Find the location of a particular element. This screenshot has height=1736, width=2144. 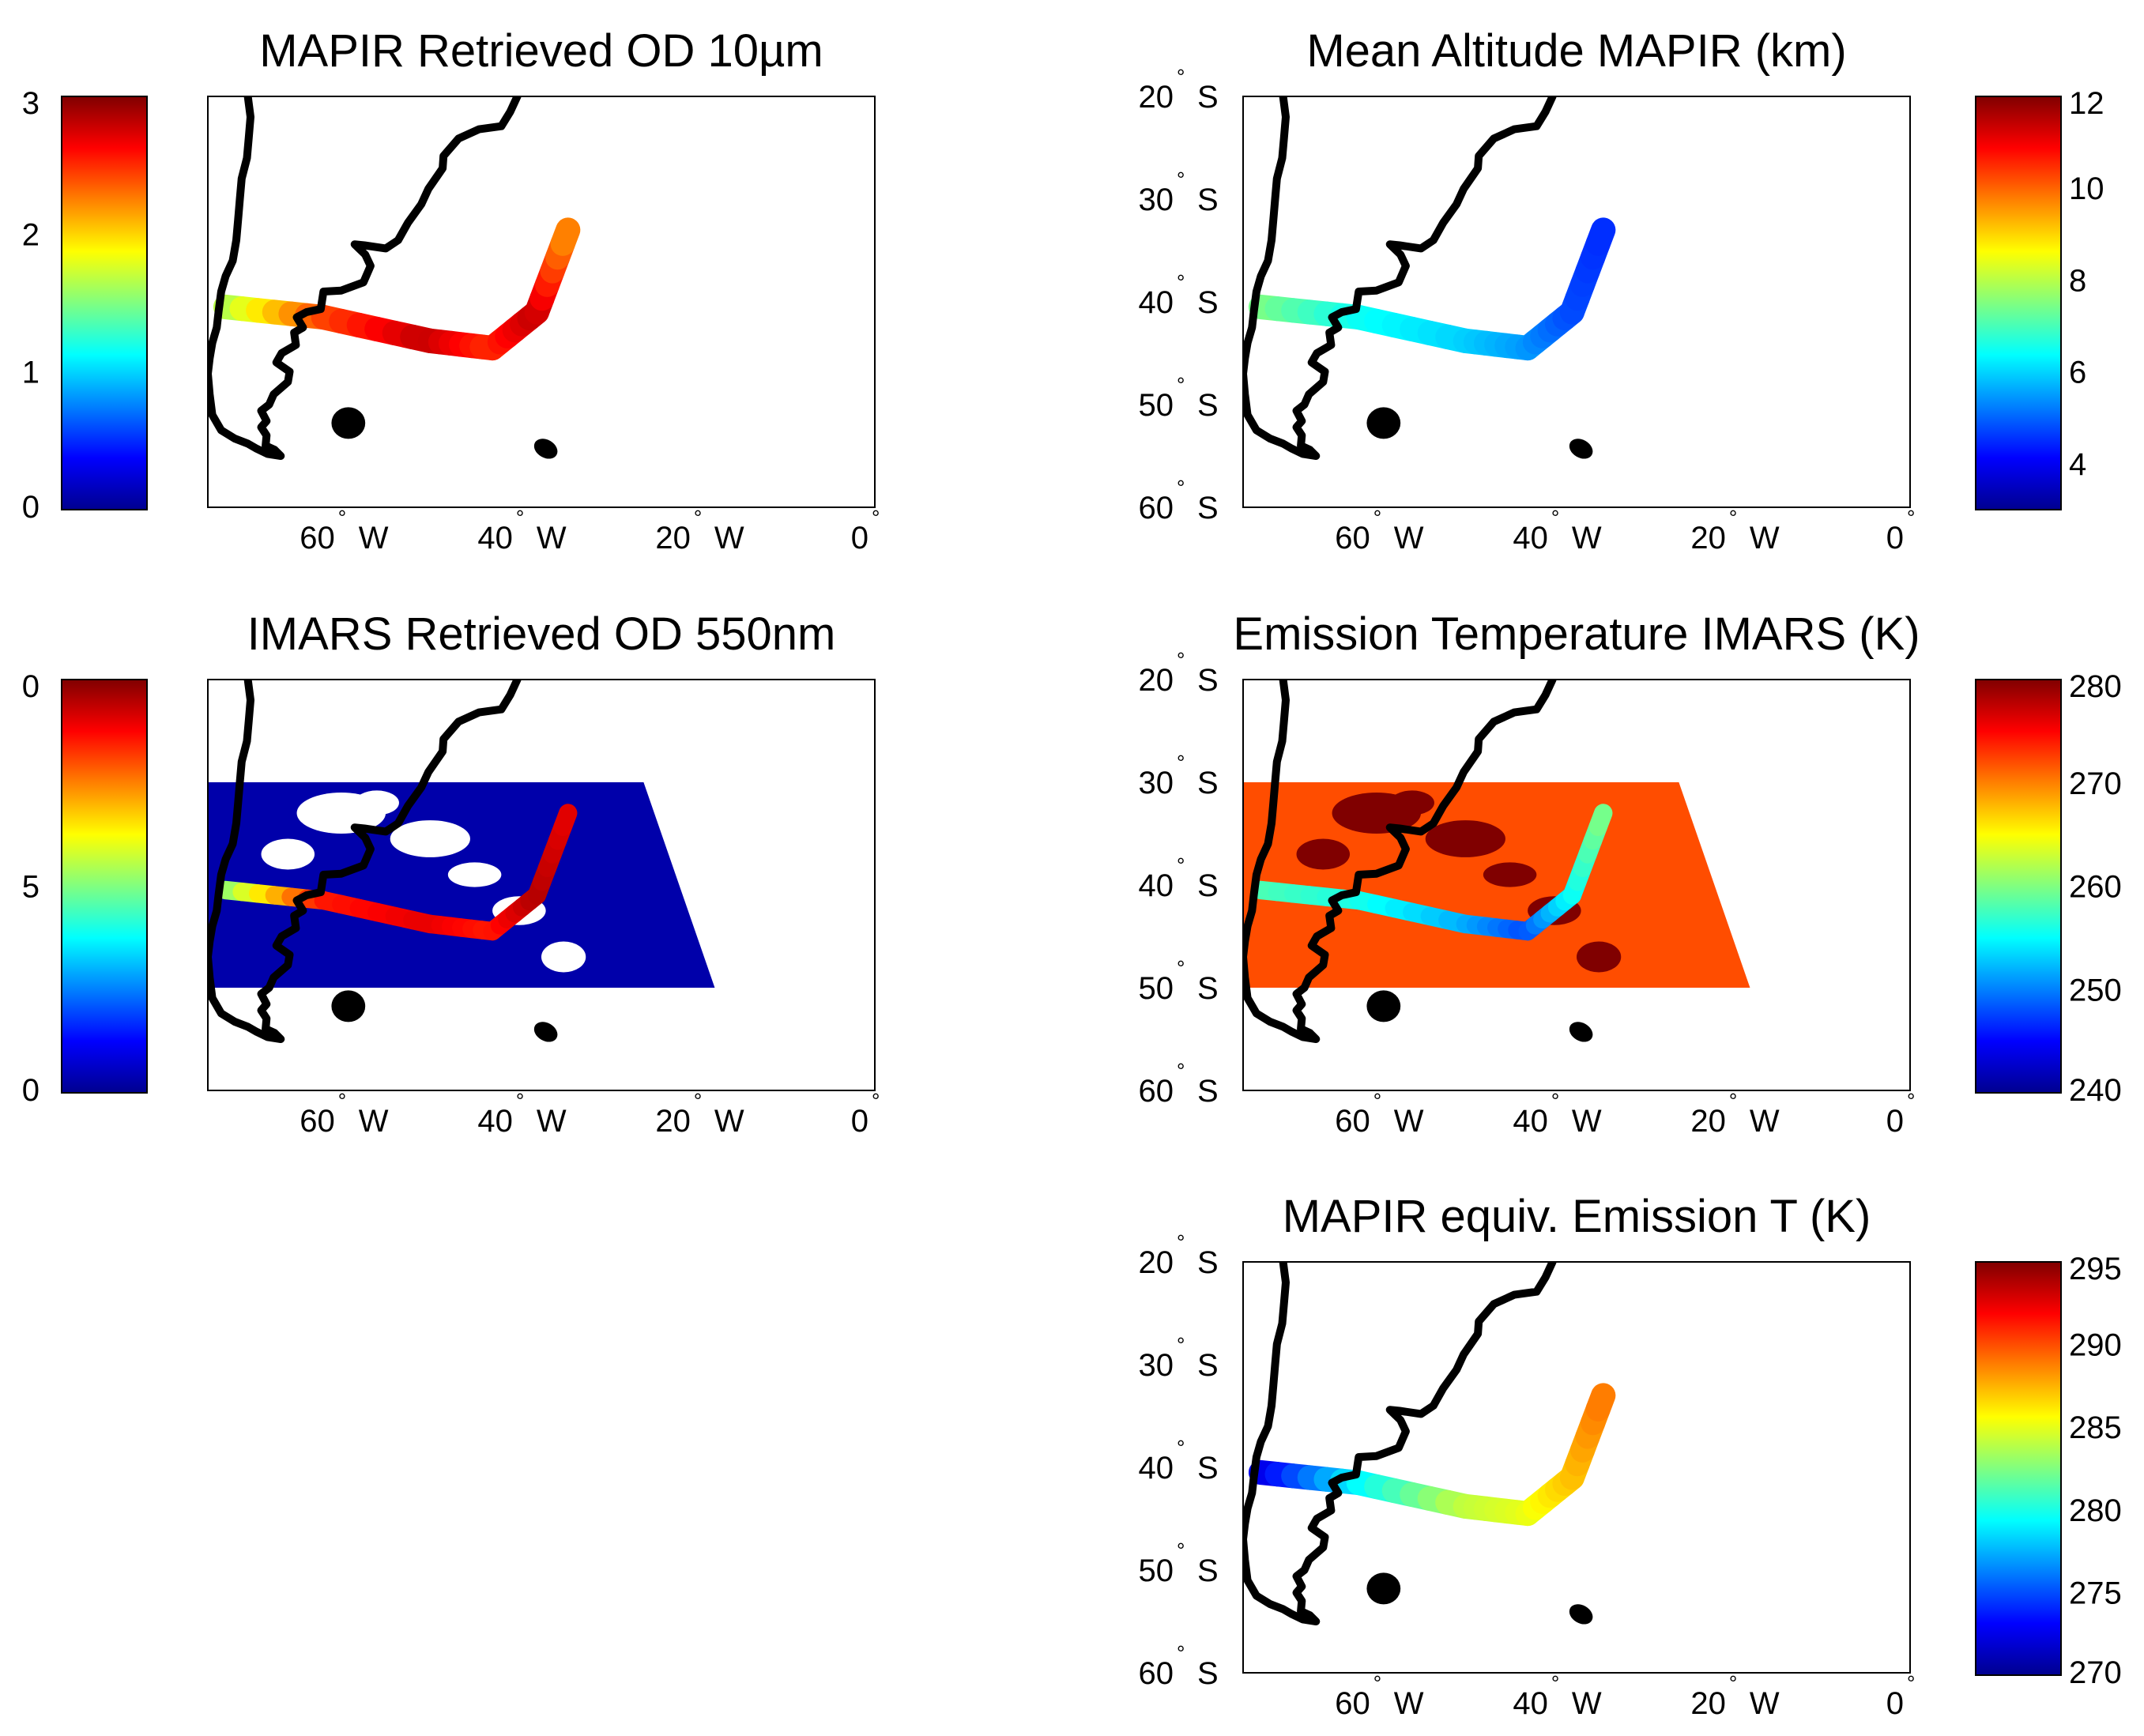

colorbar: 280 270 260 250 240 is located at coordinates (2048, 888).